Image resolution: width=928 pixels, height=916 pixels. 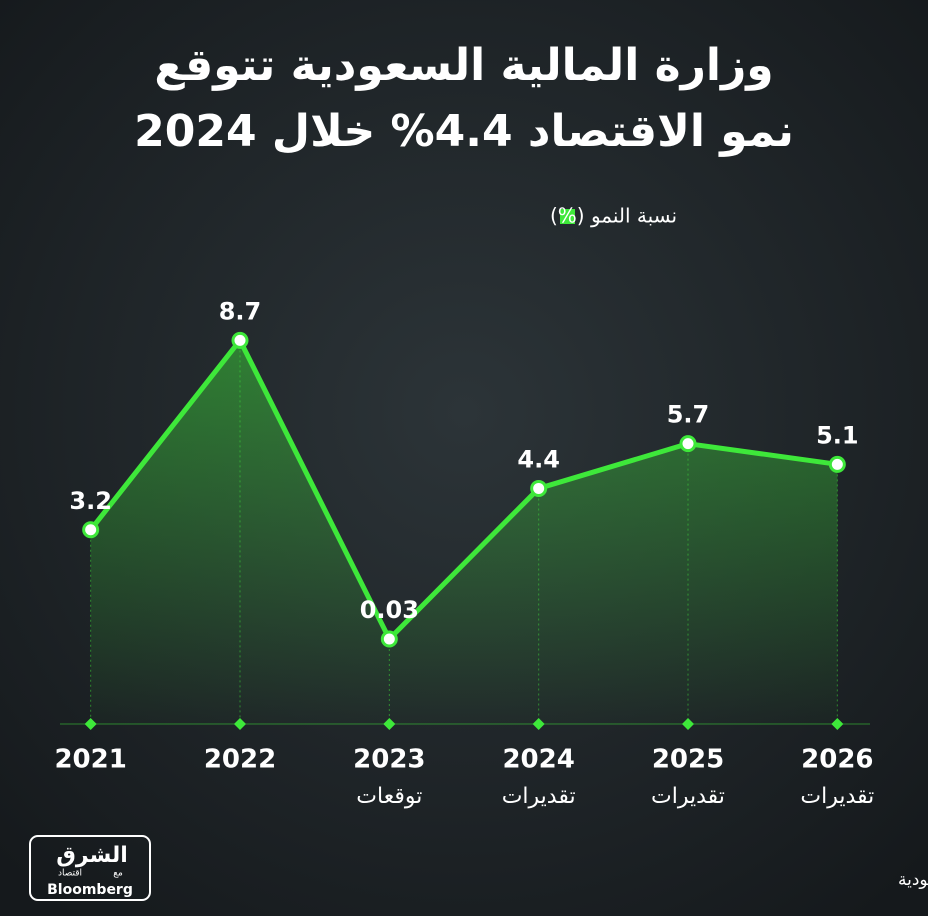 I want to click on data-label: 5.7, so click(x=688, y=415).